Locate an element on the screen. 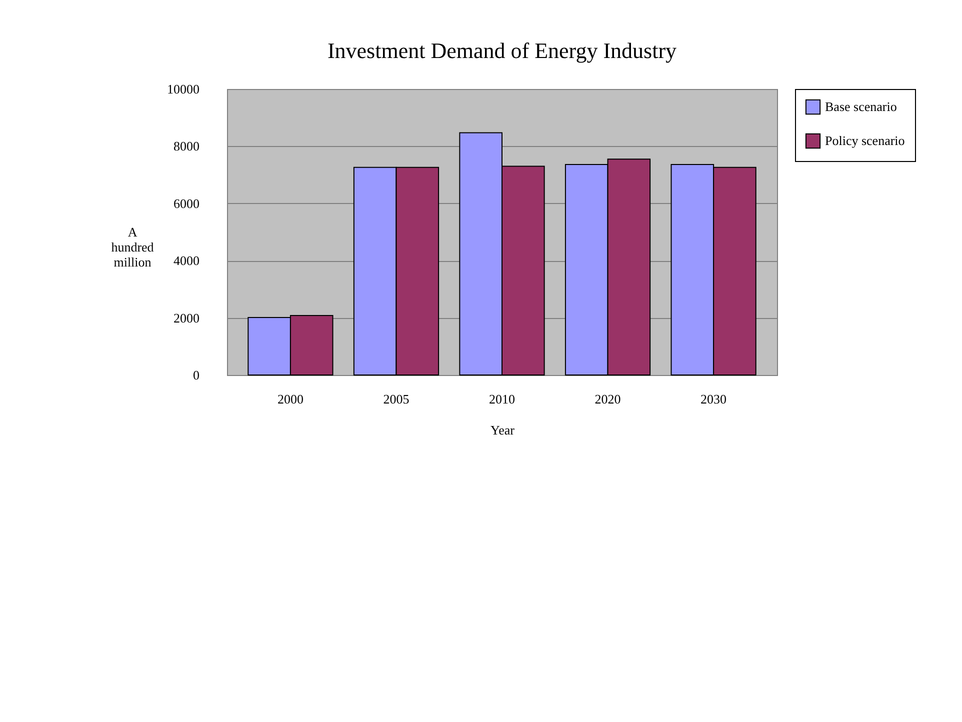 This screenshot has width=962, height=722. y-tick-label: 2000 is located at coordinates (187, 318).